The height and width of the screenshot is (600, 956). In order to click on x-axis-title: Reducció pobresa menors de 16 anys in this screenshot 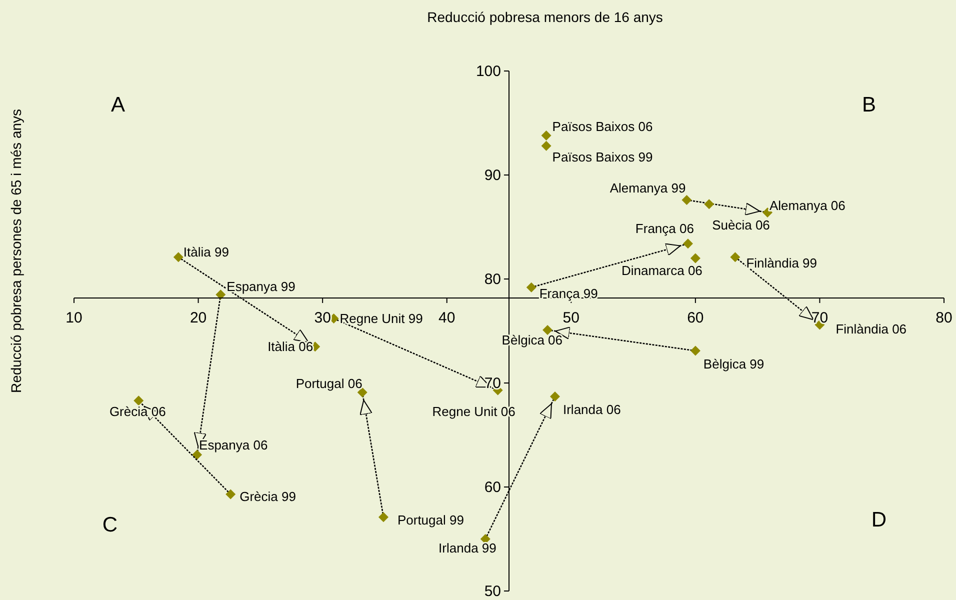, I will do `click(545, 17)`.